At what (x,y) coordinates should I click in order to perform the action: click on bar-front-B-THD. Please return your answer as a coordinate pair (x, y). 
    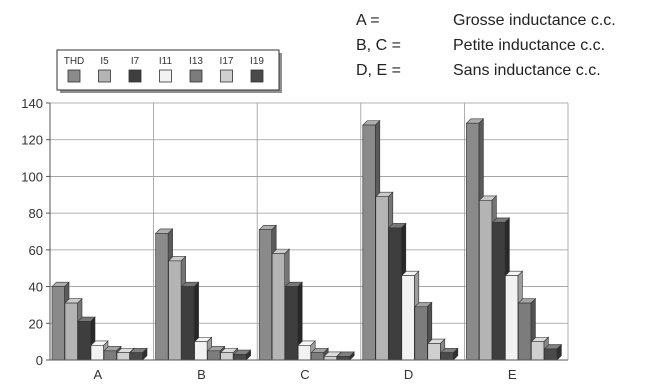
    Looking at the image, I should click on (162, 297).